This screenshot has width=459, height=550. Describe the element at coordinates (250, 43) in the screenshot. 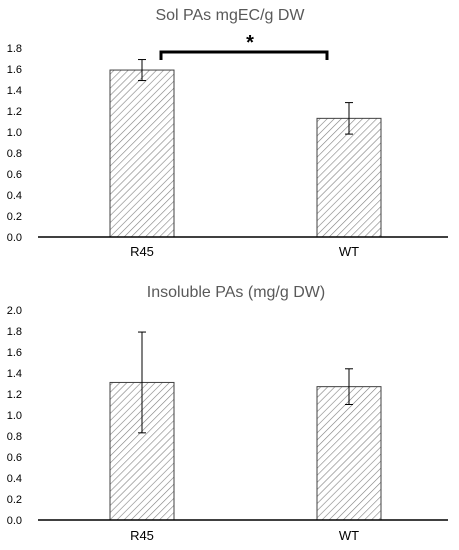

I see `significance-asterisk: *` at that location.